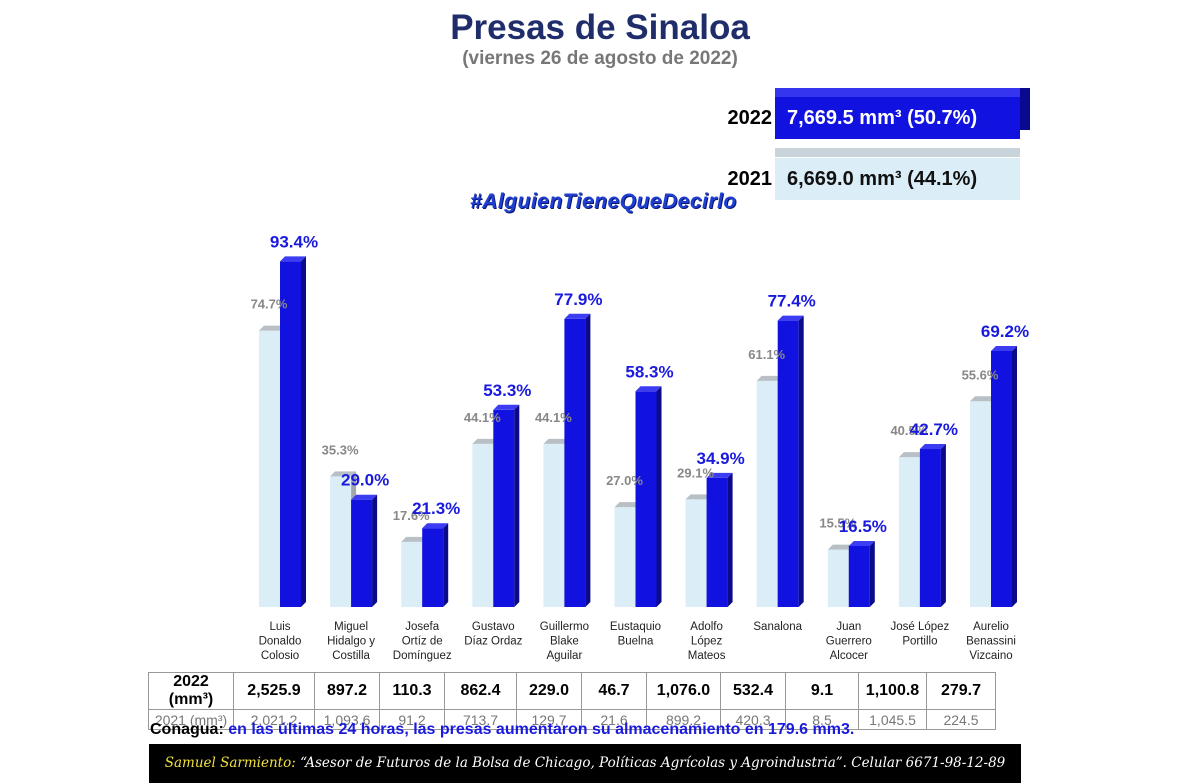 This screenshot has height=783, width=1200. Describe the element at coordinates (482, 417) in the screenshot. I see `data-label-2021-3: 44.1%` at that location.